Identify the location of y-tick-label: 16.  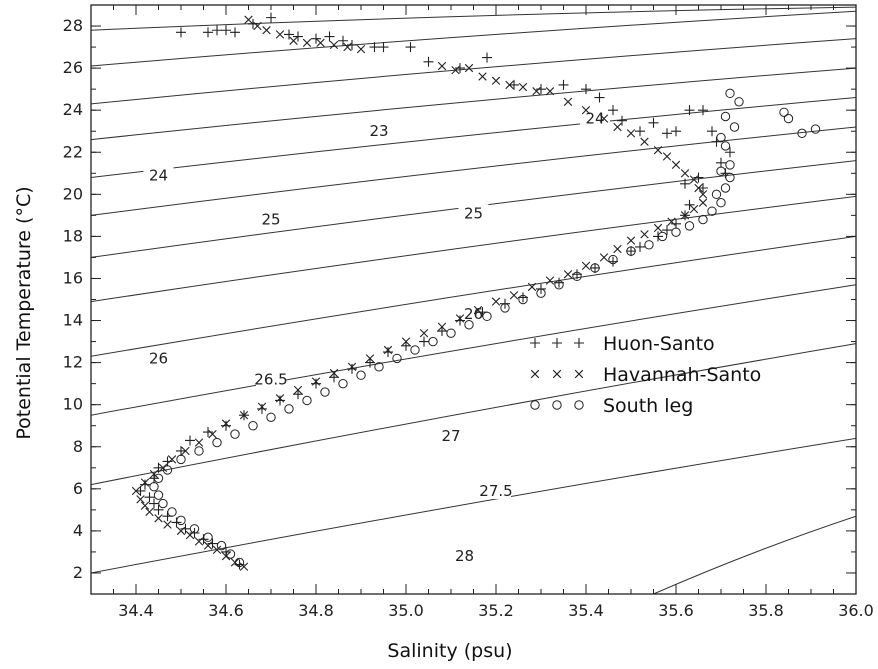
(73, 277).